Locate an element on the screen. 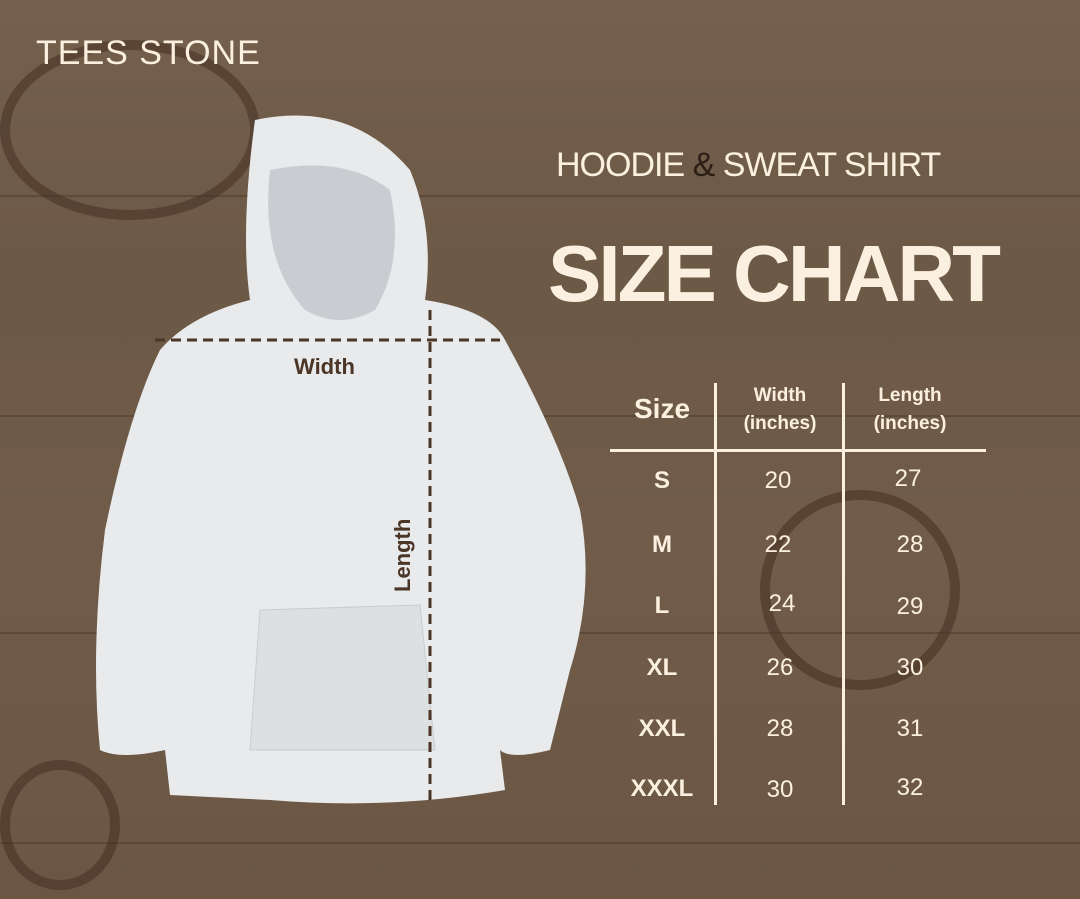 Image resolution: width=1080 pixels, height=899 pixels. cell-size: S is located at coordinates (661, 480).